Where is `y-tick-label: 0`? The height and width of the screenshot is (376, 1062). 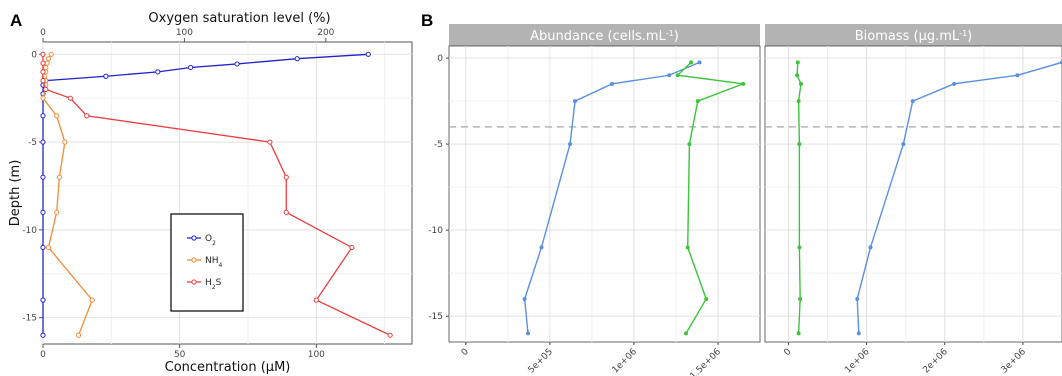 y-tick-label: 0 is located at coordinates (34, 55).